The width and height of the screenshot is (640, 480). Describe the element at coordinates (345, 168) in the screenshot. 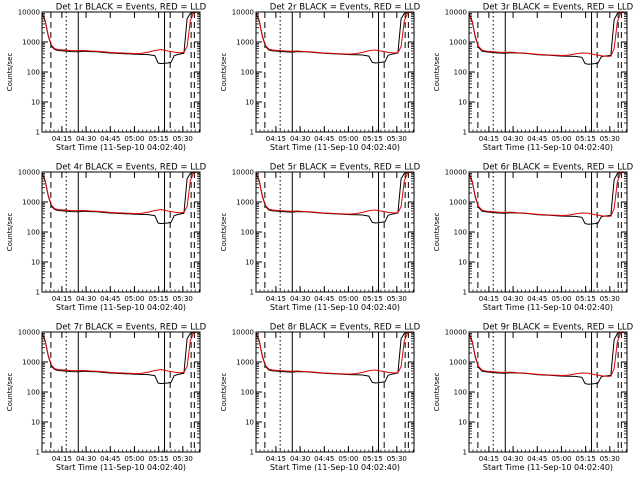

I see `panel-title: Det 5r BLACK = Events, RED = LLD` at that location.